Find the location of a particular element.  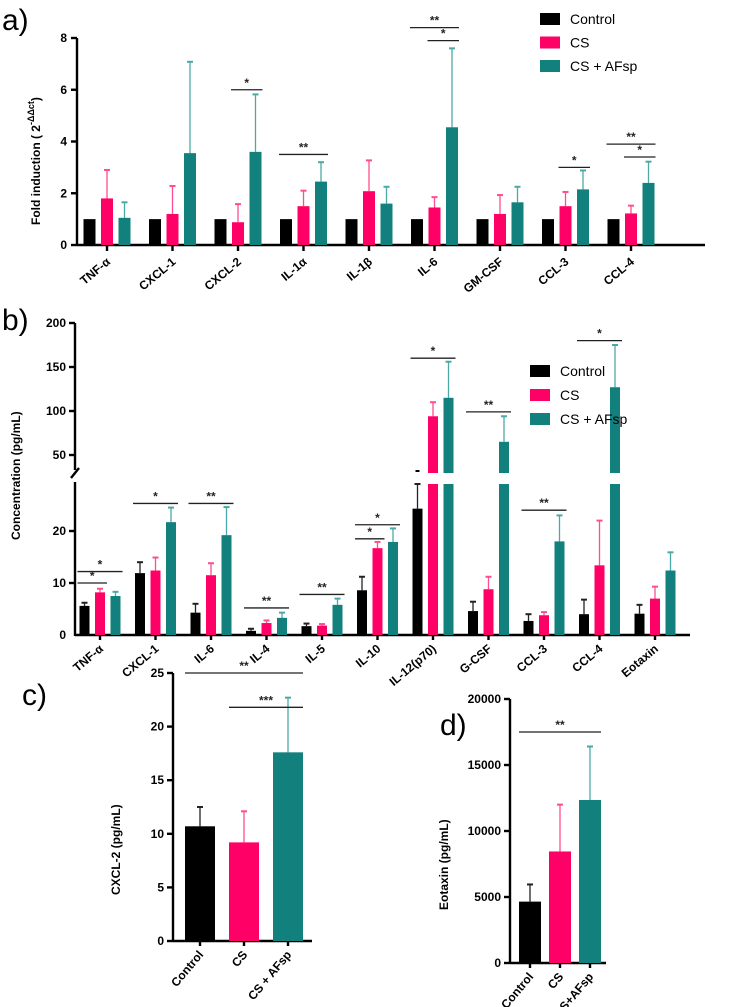

panel-a-ytick-label: 8 is located at coordinates (63, 38).